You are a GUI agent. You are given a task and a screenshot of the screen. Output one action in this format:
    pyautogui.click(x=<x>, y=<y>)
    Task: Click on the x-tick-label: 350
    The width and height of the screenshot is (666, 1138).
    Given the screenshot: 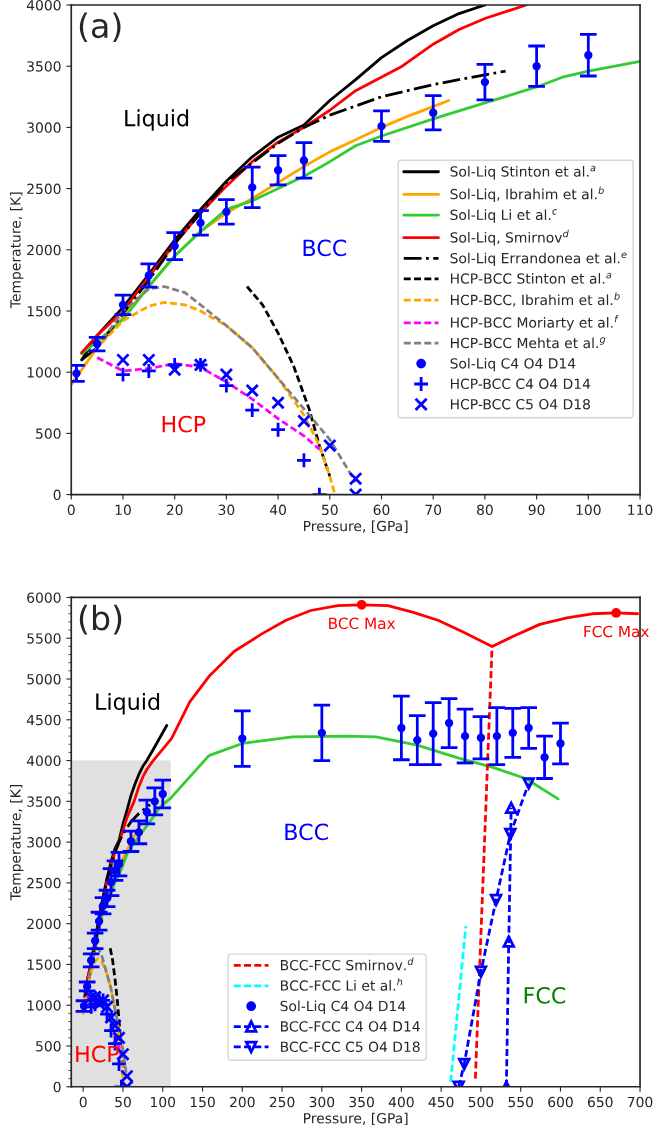 What is the action you would take?
    pyautogui.click(x=361, y=1102)
    